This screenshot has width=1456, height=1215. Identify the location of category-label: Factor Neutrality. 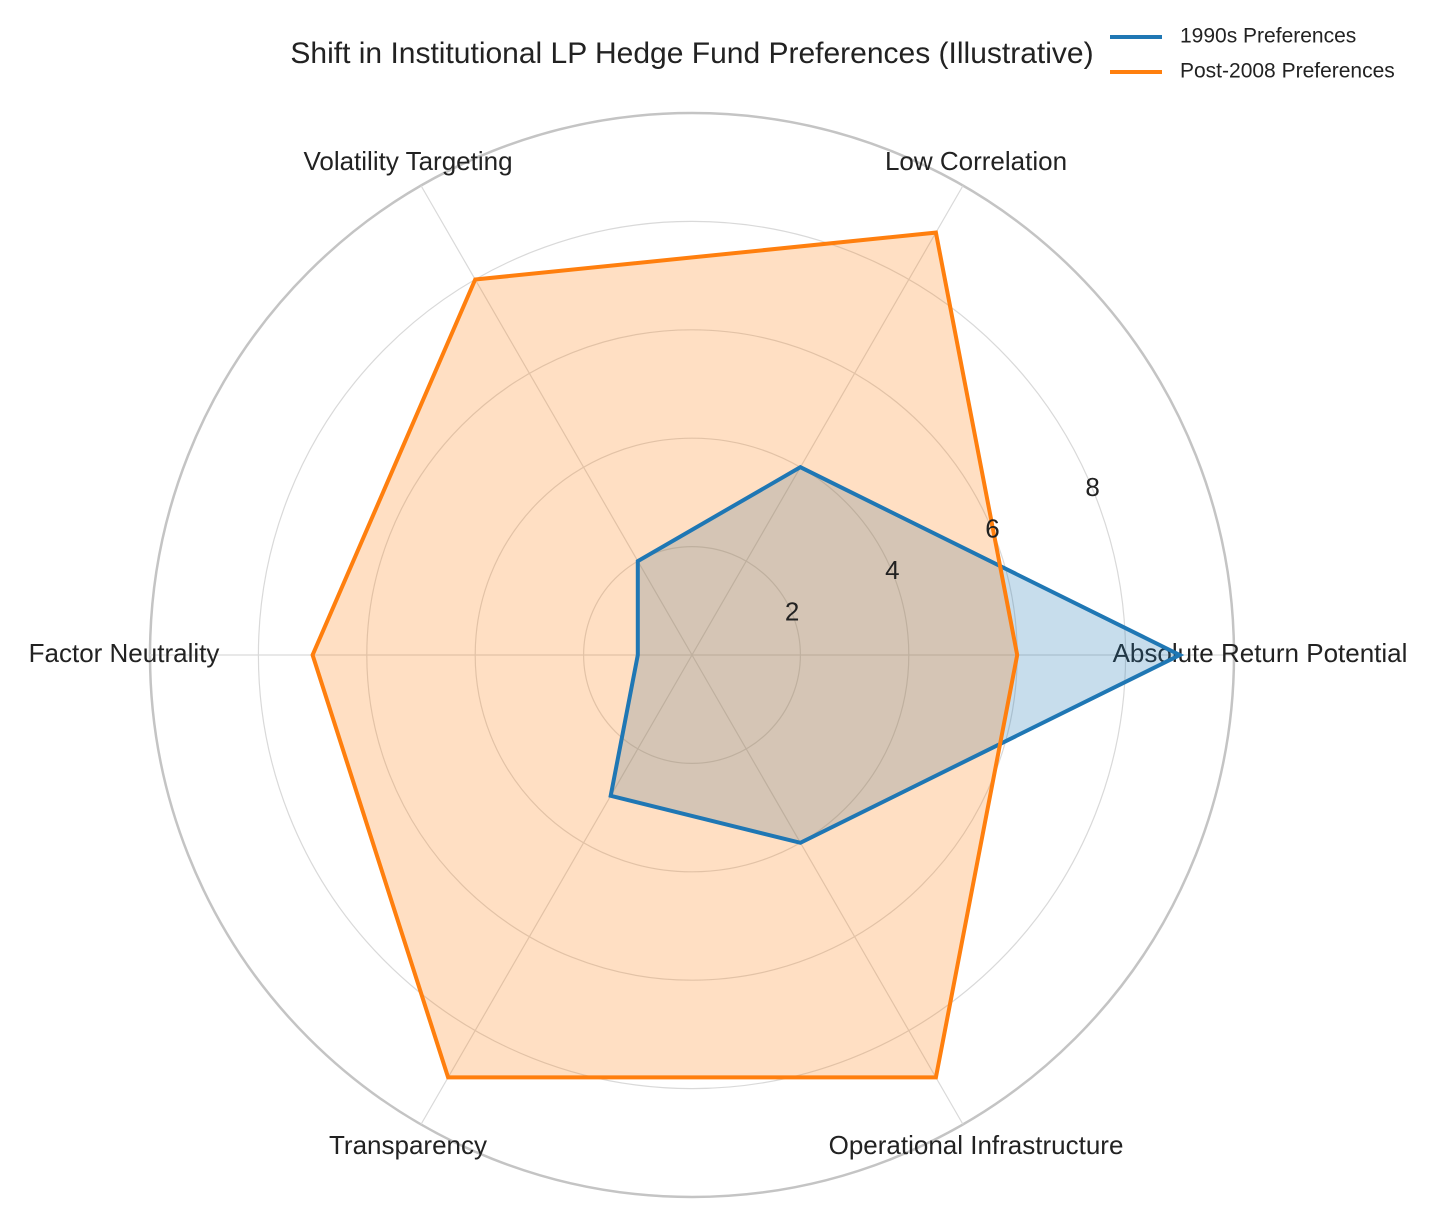
(124, 653).